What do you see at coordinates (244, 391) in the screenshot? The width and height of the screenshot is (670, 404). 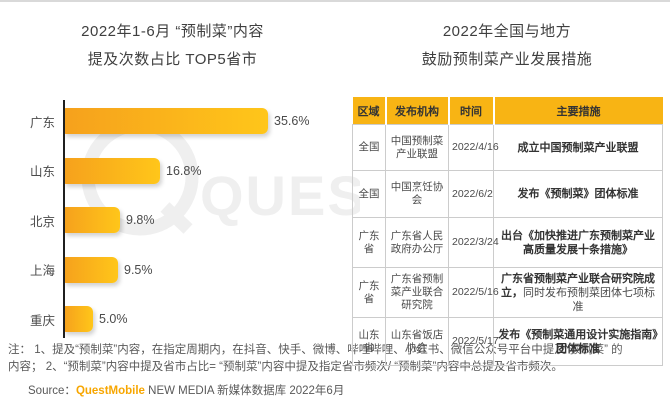 I see `source-suffix: NEW MEDIA 新媒体数据库 2022年6月` at bounding box center [244, 391].